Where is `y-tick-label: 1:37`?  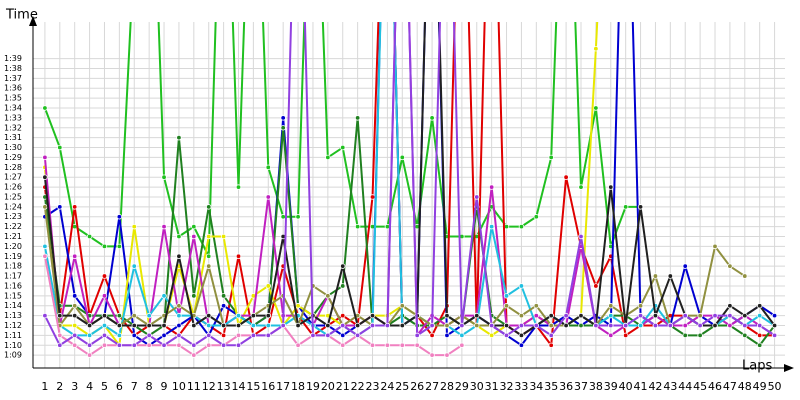
y-tick-label: 1:37 is located at coordinates (13, 78).